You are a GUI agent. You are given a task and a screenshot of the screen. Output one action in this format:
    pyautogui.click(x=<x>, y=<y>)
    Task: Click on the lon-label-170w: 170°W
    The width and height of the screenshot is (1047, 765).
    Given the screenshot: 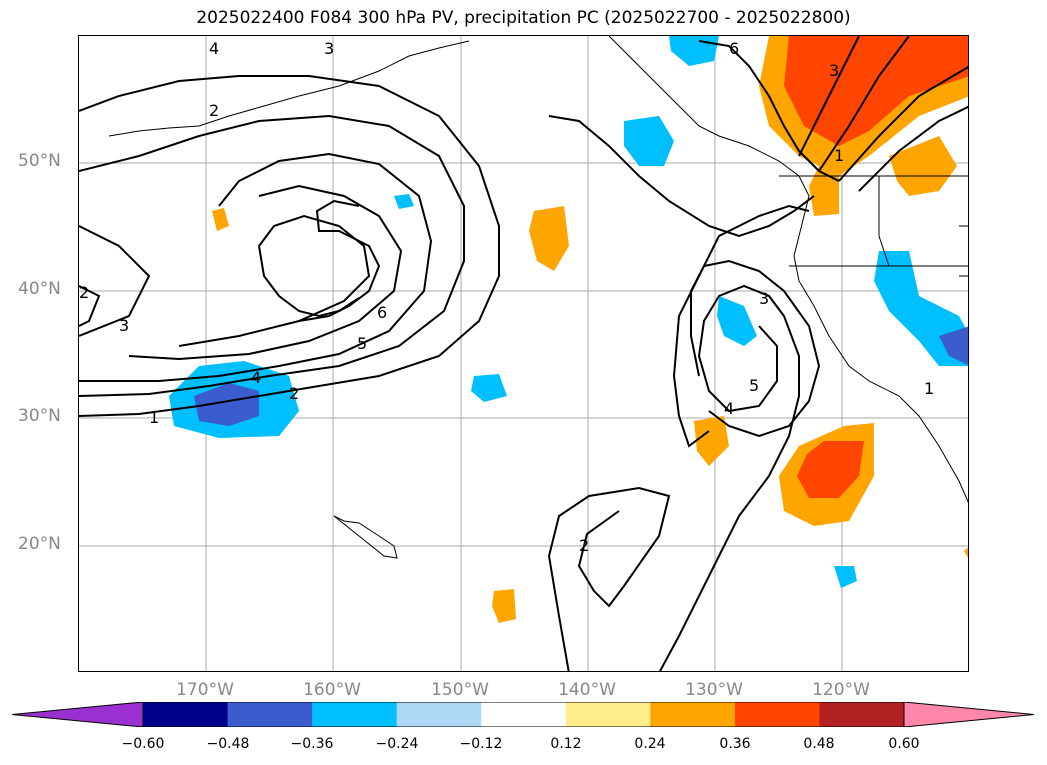 What is the action you would take?
    pyautogui.click(x=205, y=690)
    